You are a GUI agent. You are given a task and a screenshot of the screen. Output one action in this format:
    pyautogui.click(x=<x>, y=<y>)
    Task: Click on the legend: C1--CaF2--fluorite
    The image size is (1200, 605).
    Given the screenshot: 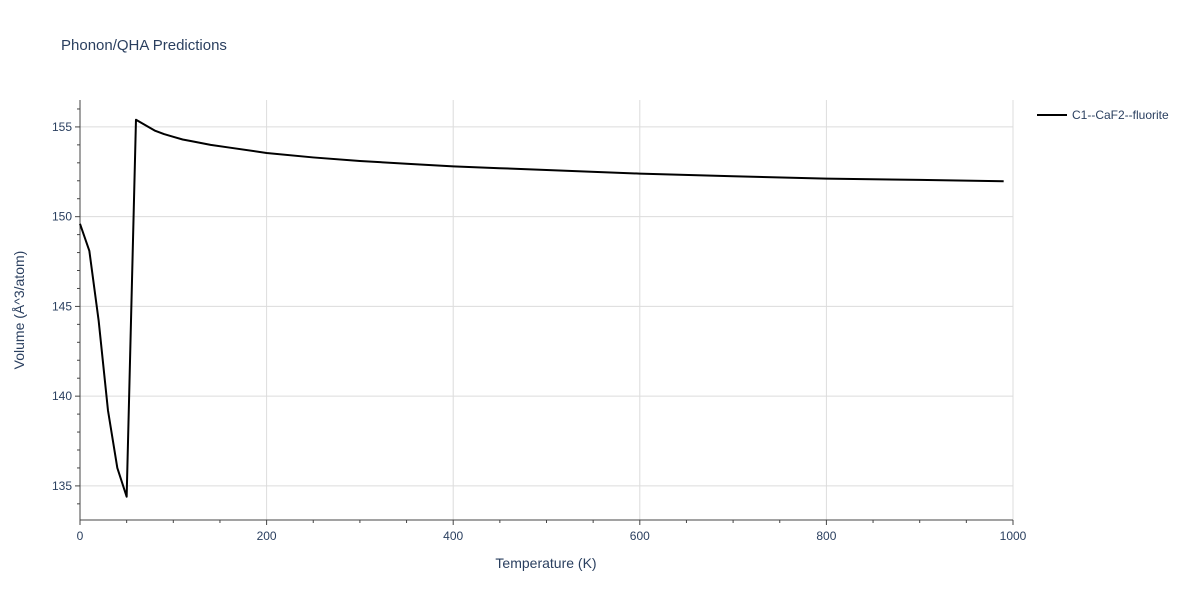 What is the action you would take?
    pyautogui.click(x=1103, y=115)
    